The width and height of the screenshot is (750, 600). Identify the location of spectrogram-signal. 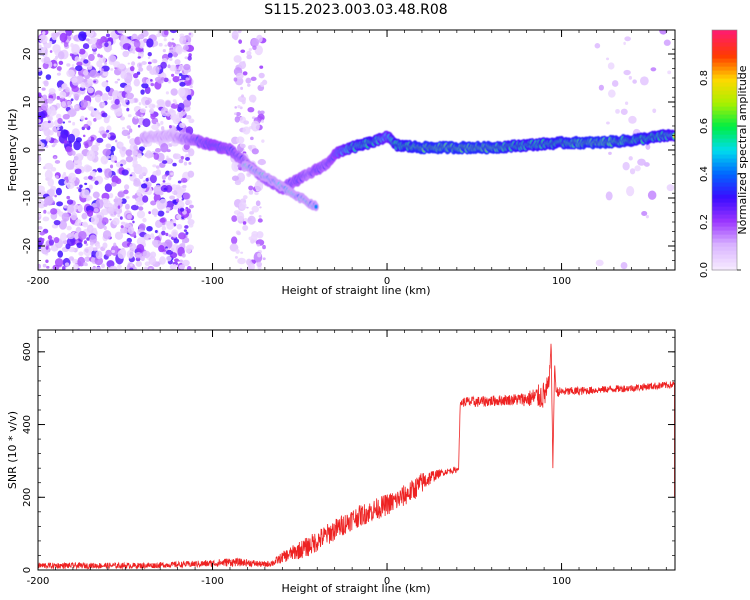
(407, 170).